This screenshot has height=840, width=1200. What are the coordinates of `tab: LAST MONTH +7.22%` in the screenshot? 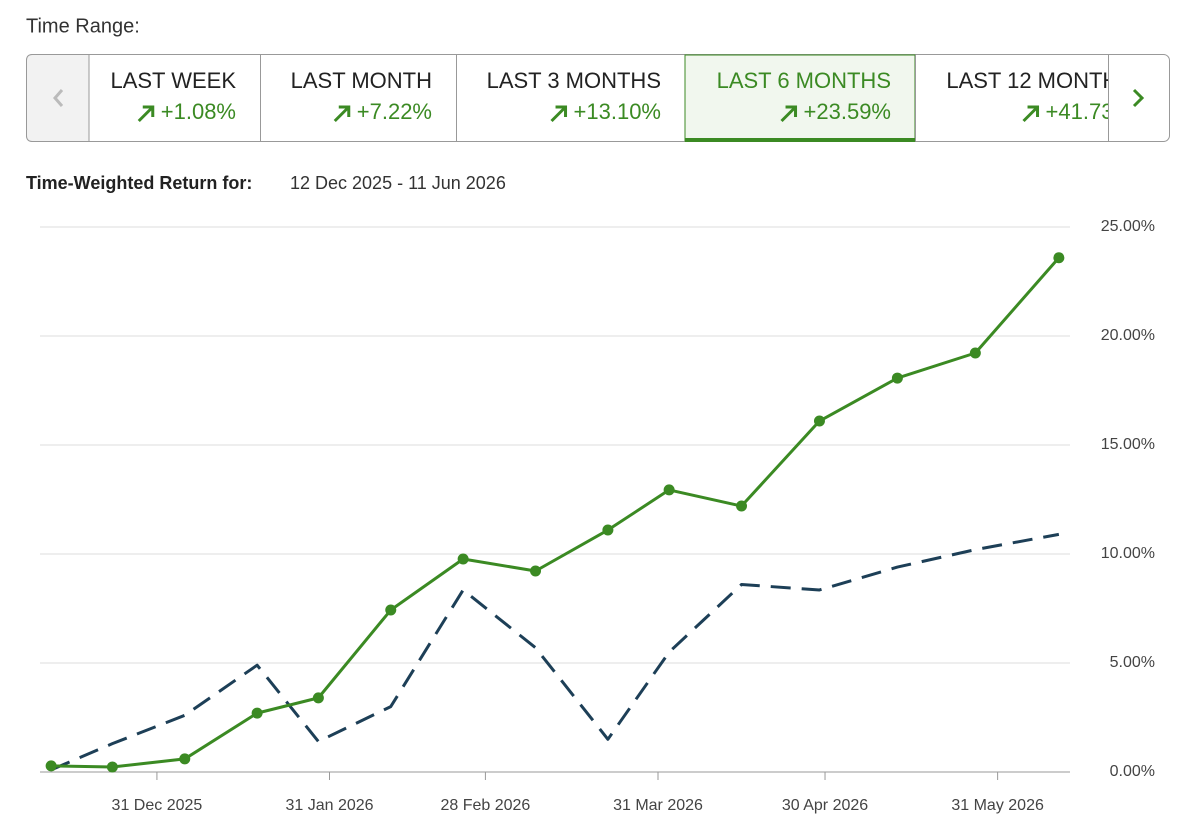 It's located at (346, 98).